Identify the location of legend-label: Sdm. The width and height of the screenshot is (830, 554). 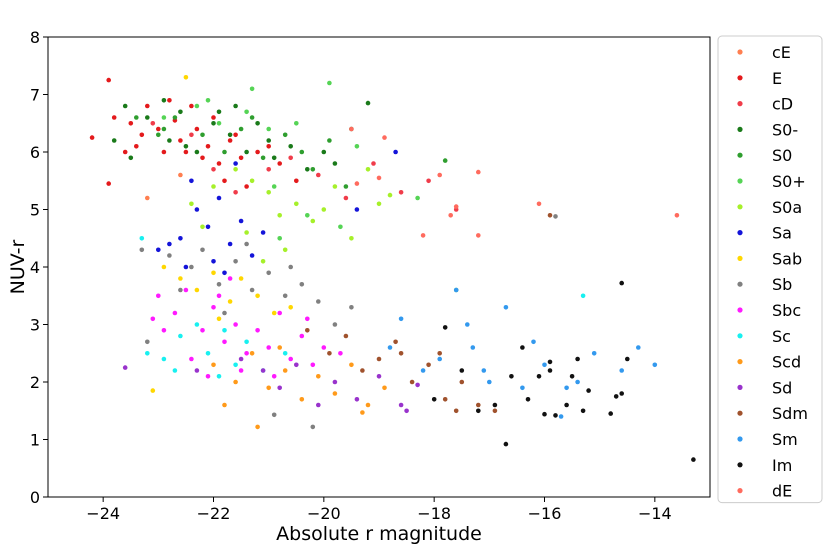
(790, 413).